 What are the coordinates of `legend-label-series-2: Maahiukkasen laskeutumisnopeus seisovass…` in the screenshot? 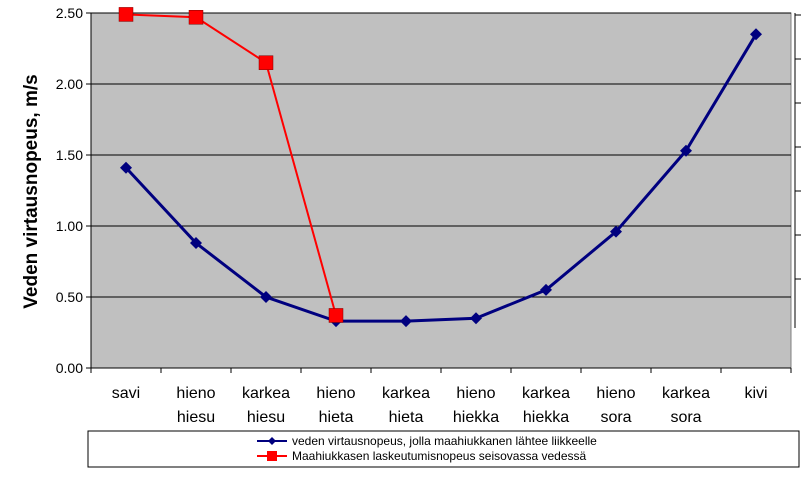 It's located at (439, 456).